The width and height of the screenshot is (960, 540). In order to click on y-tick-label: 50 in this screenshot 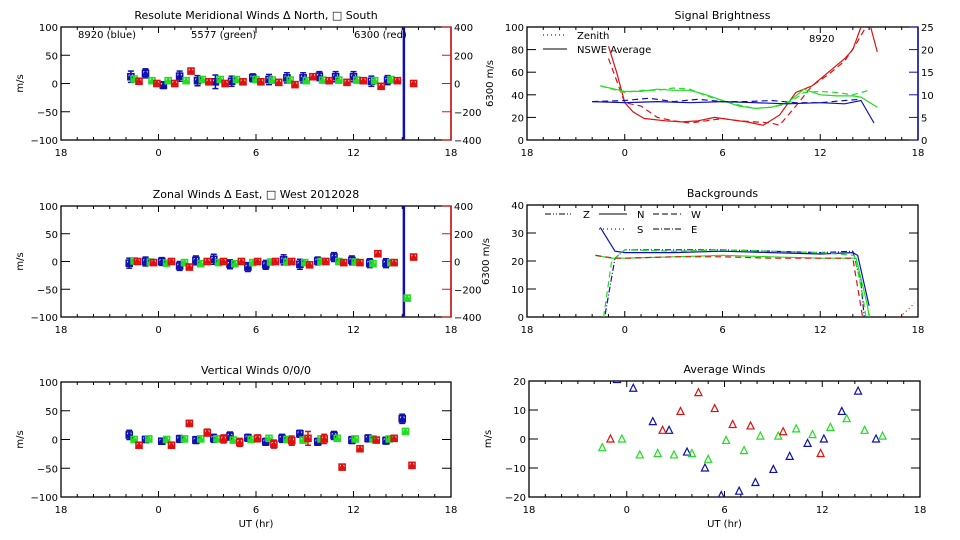, I will do `click(51, 412)`.